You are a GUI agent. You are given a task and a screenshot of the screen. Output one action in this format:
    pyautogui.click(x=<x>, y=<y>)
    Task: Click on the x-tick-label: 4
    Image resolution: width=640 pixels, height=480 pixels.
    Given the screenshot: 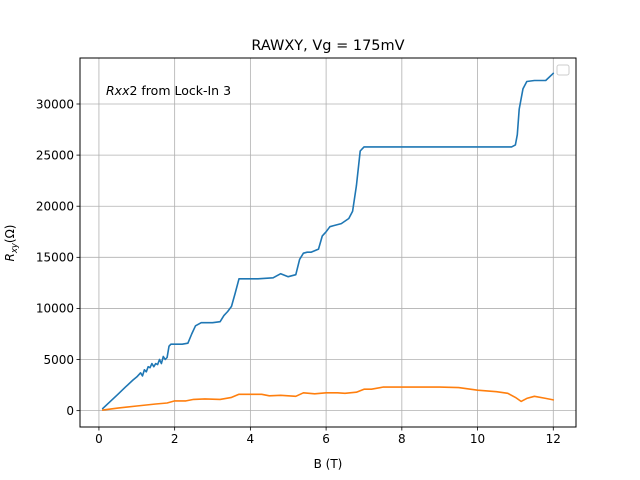 What is the action you would take?
    pyautogui.click(x=251, y=439)
    